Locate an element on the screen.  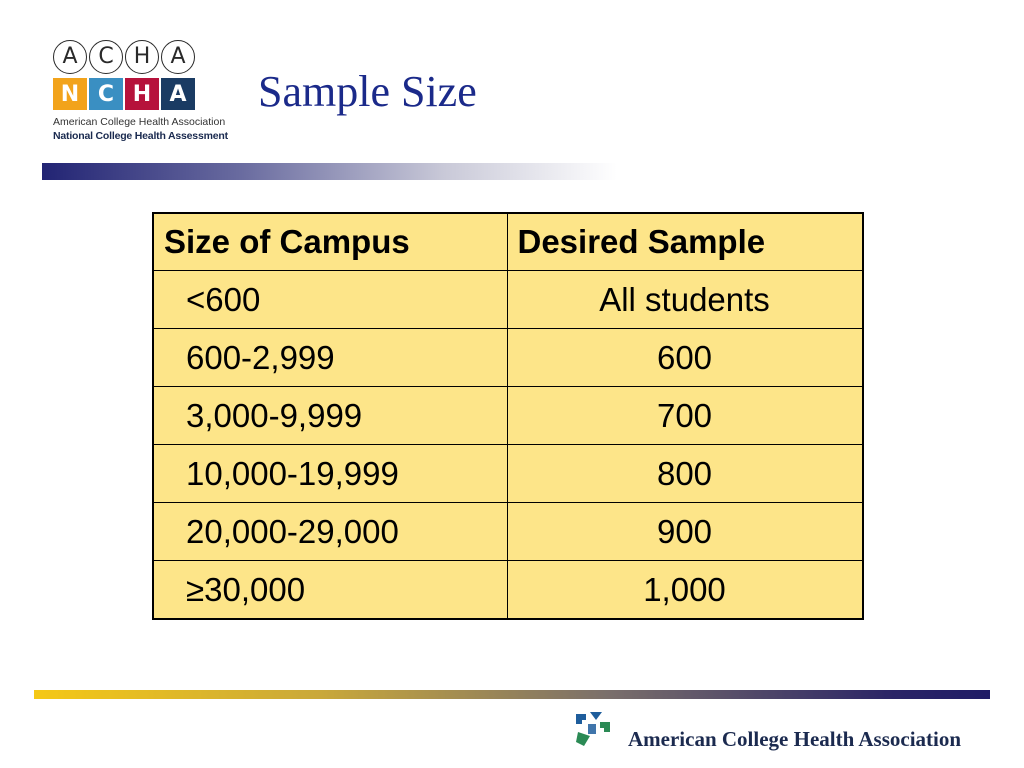
desired-sample-cell: 1,000 is located at coordinates (684, 589).